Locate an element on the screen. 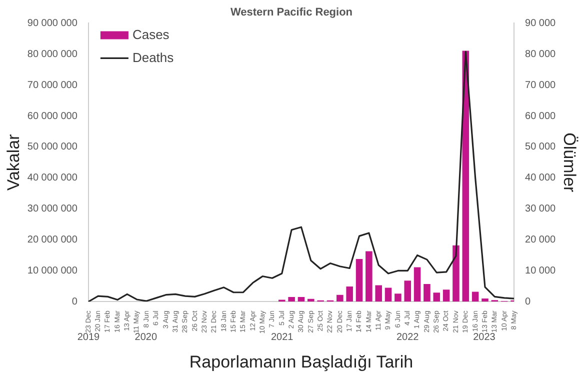  text: 2021 is located at coordinates (282, 337).